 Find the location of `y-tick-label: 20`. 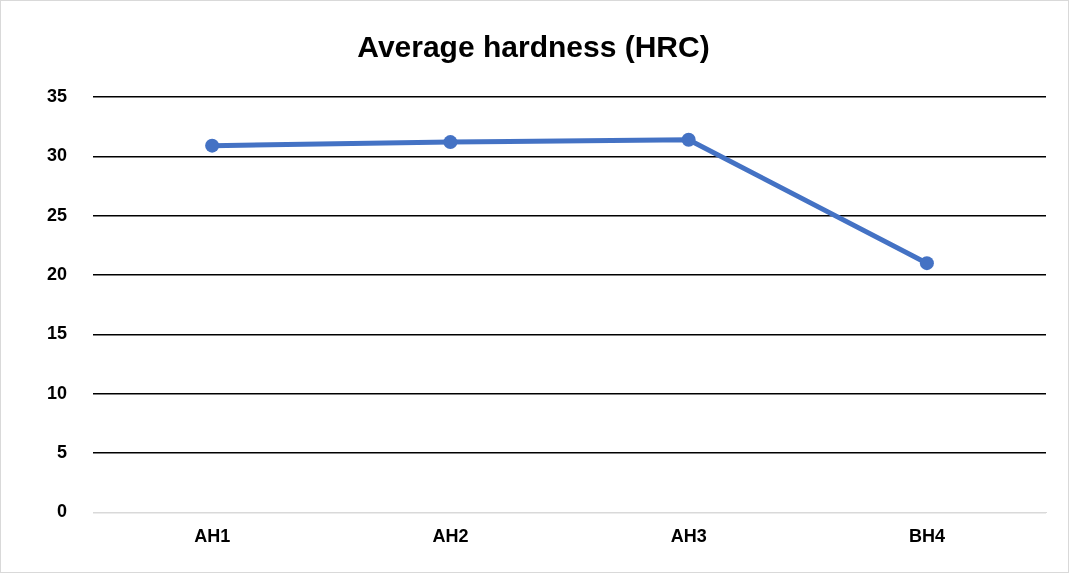

y-tick-label: 20 is located at coordinates (57, 274).